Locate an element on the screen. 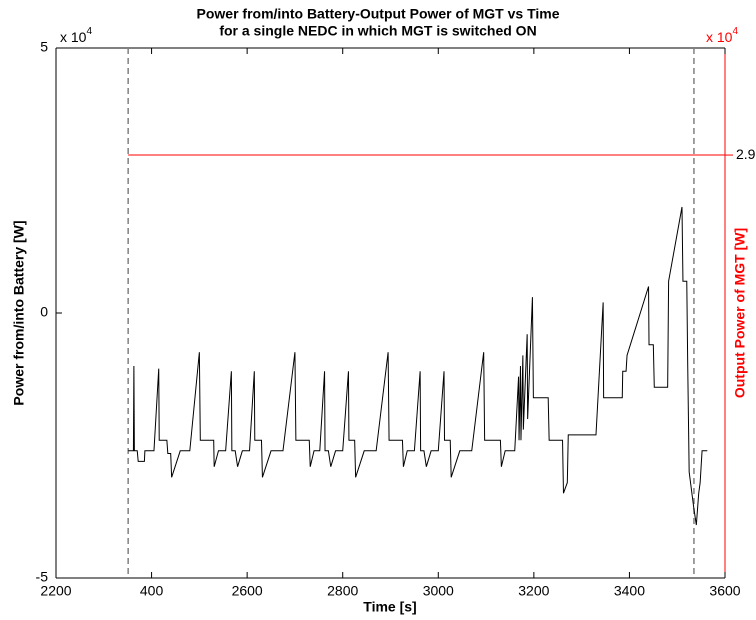 The image size is (756, 620). y-scale-power: 4 is located at coordinates (89, 31).